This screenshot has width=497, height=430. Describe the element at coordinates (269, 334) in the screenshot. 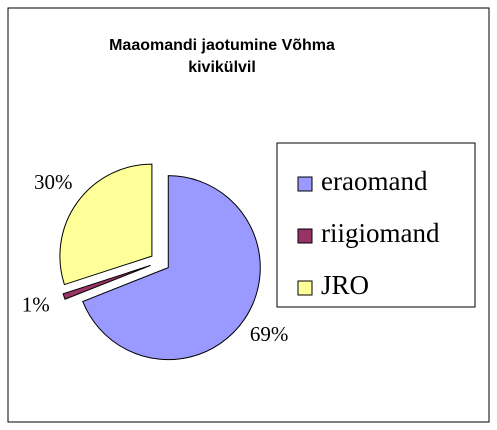

I see `data-label: 69%` at that location.